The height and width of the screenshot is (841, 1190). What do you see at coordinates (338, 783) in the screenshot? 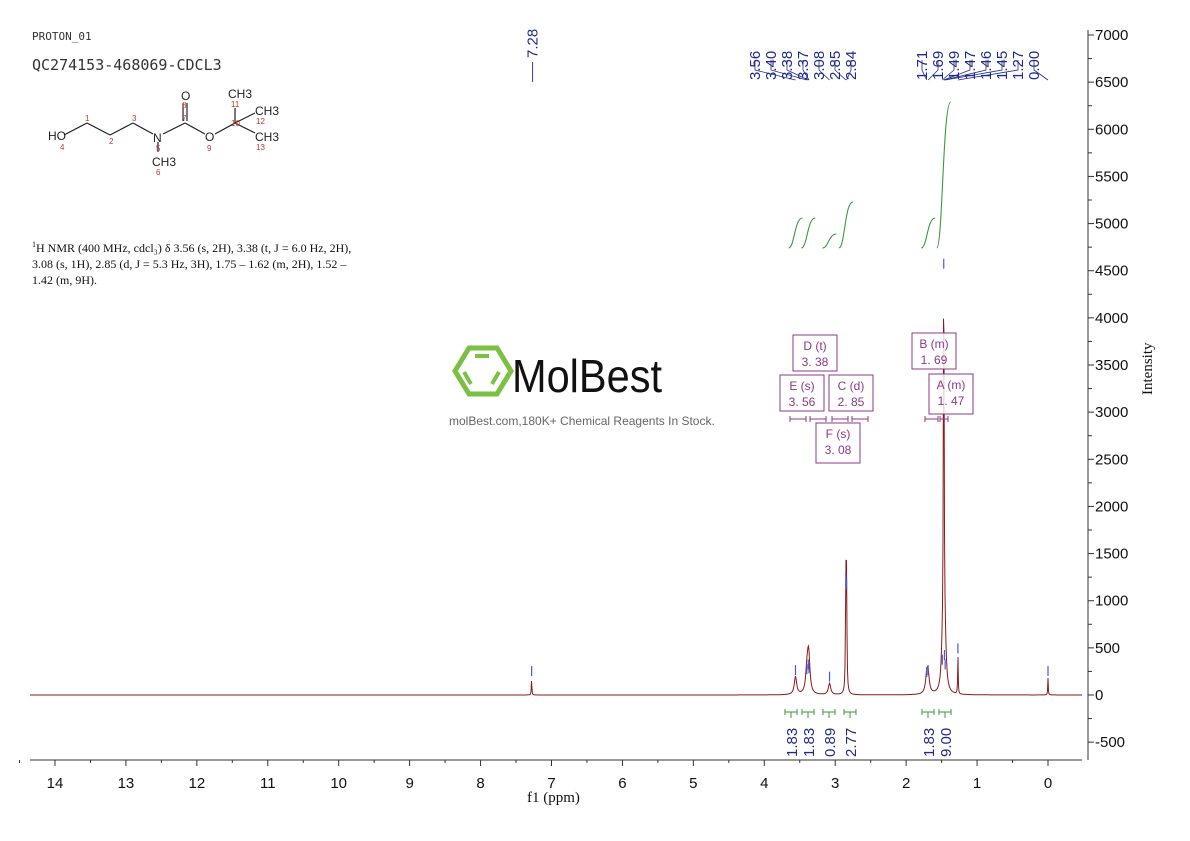
I see `x-tick-label: 10` at bounding box center [338, 783].